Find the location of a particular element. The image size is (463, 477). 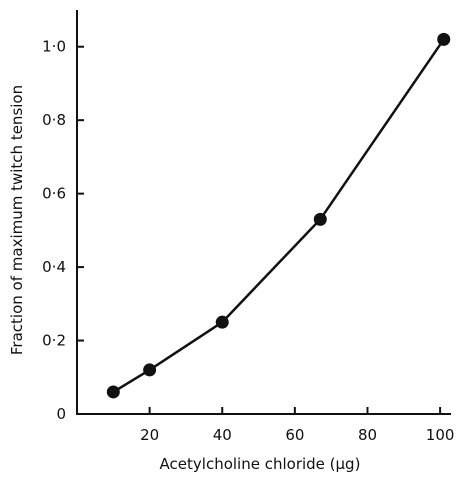

y-tick-label: 0·6 is located at coordinates (54, 194).